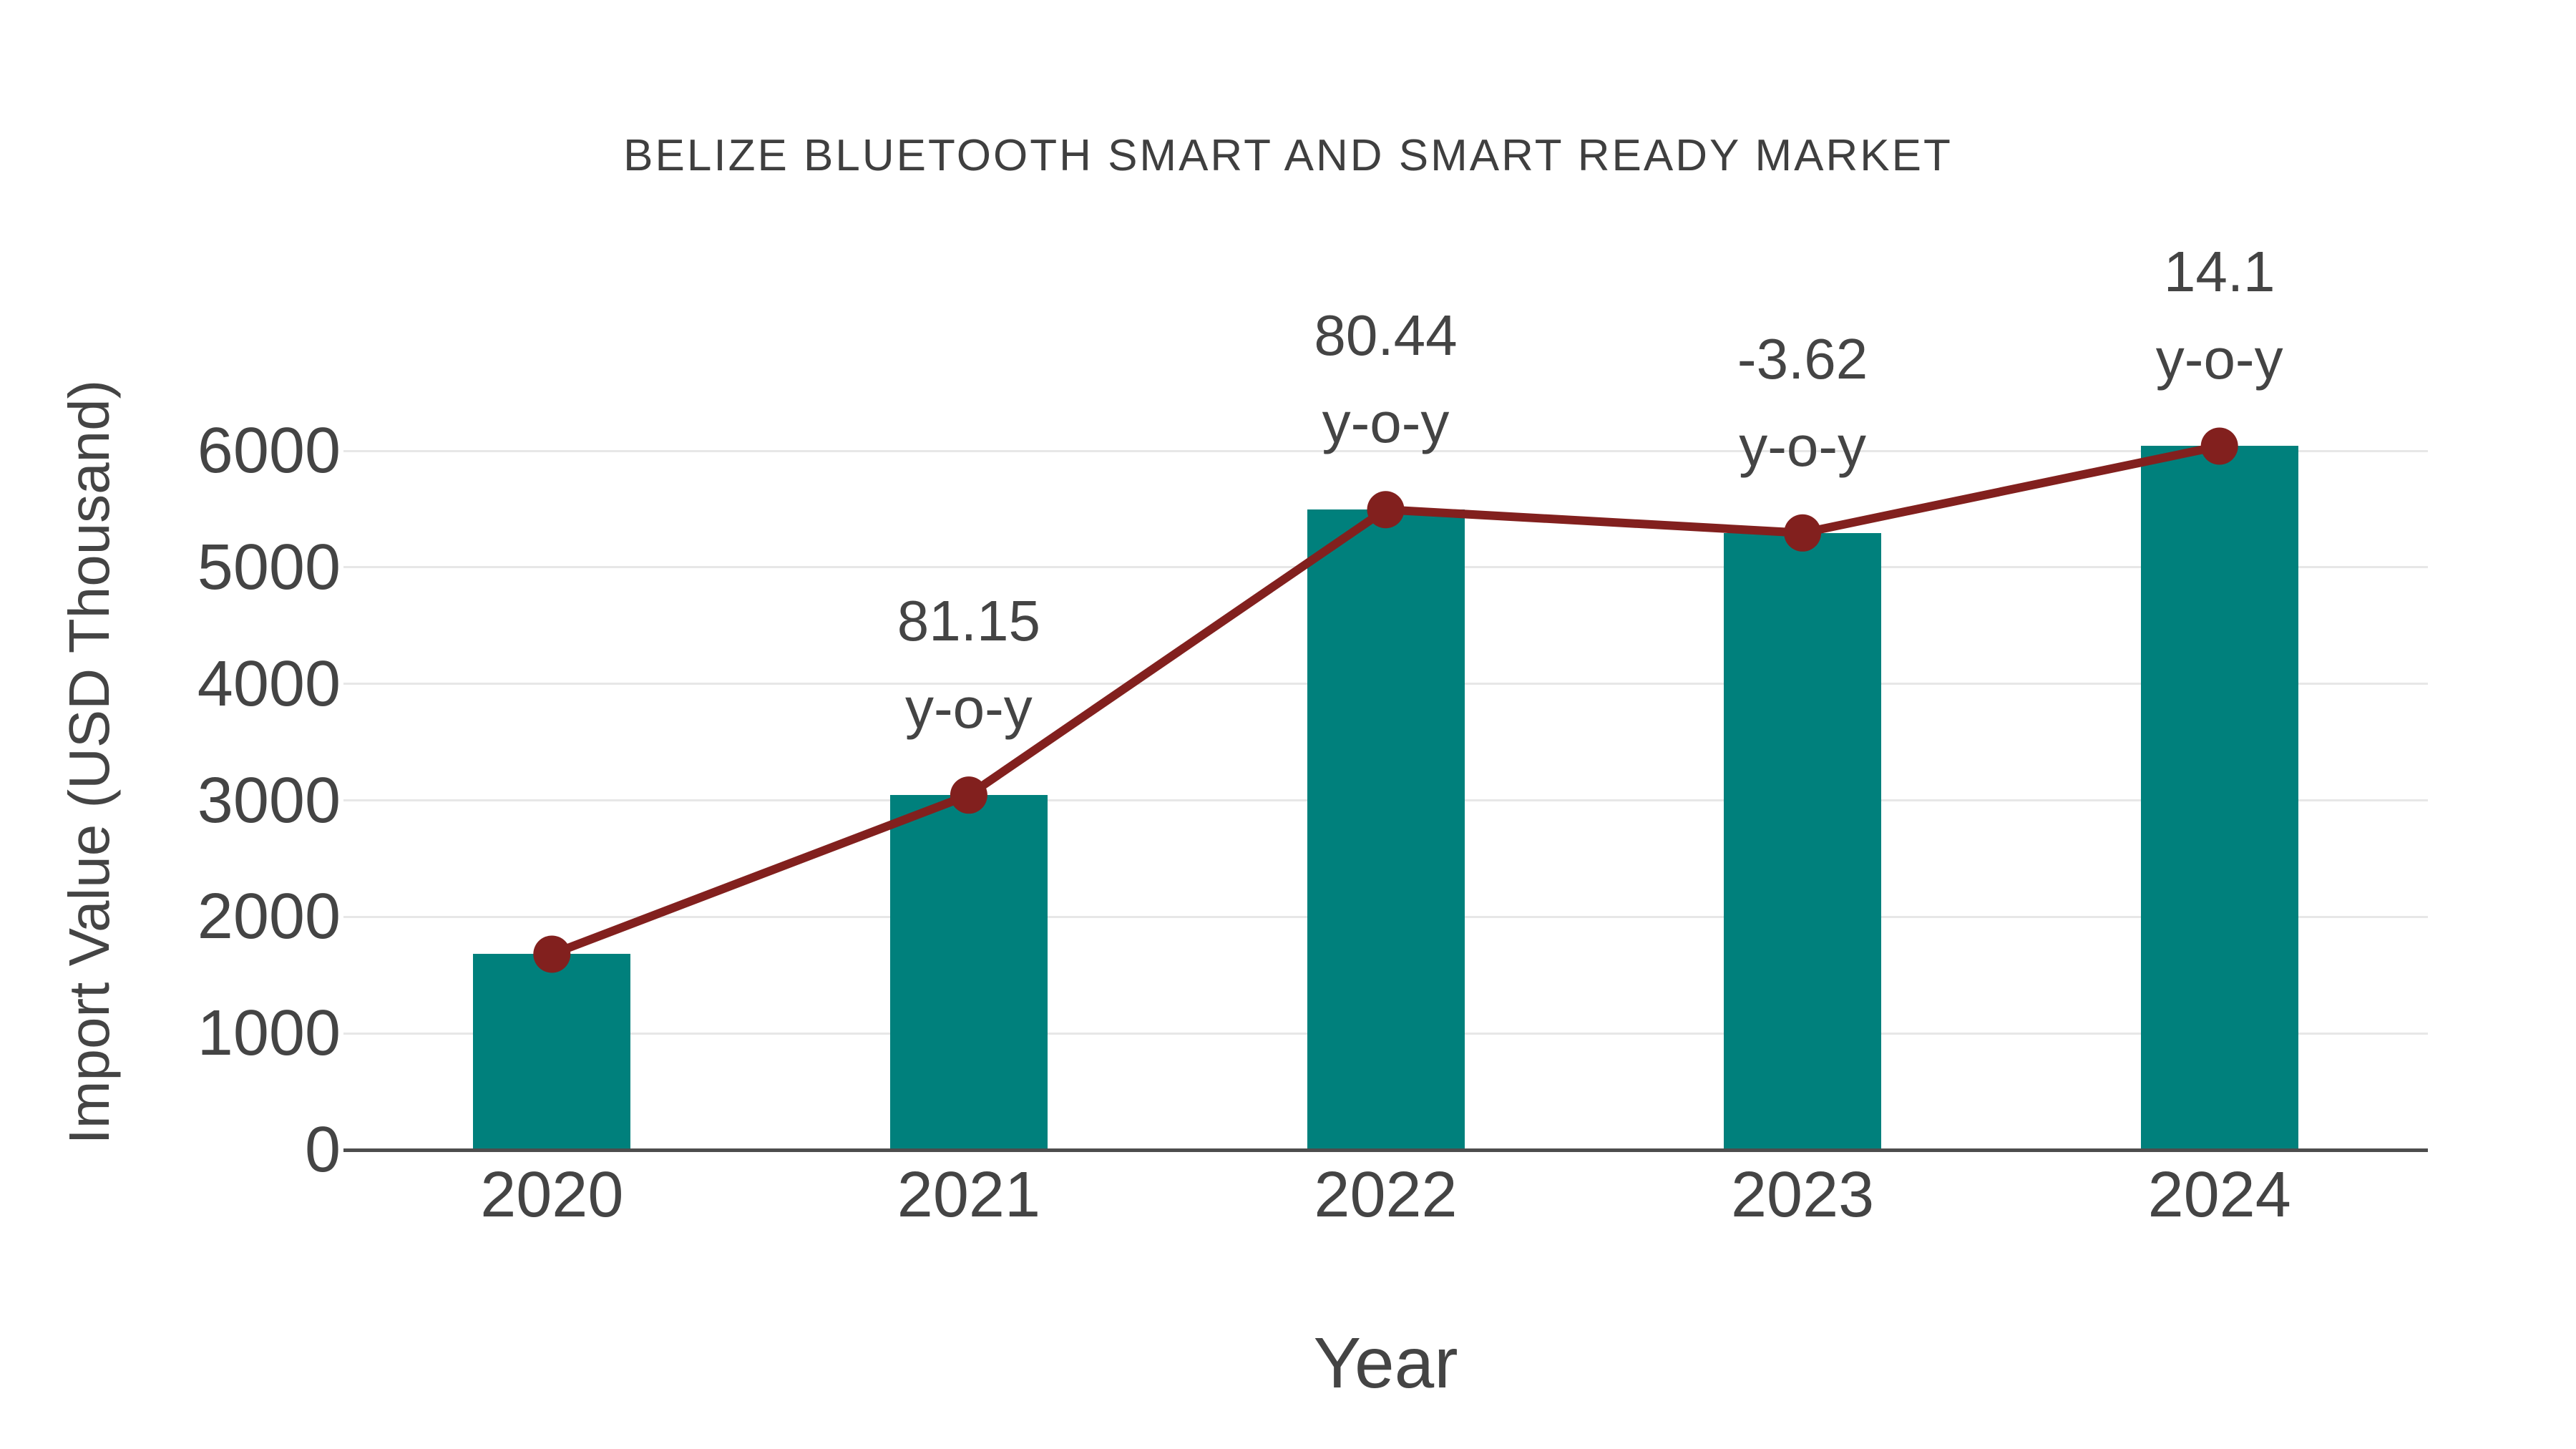 The width and height of the screenshot is (2576, 1449). Describe the element at coordinates (269, 800) in the screenshot. I see `y-tick-label-3000: 3000` at that location.